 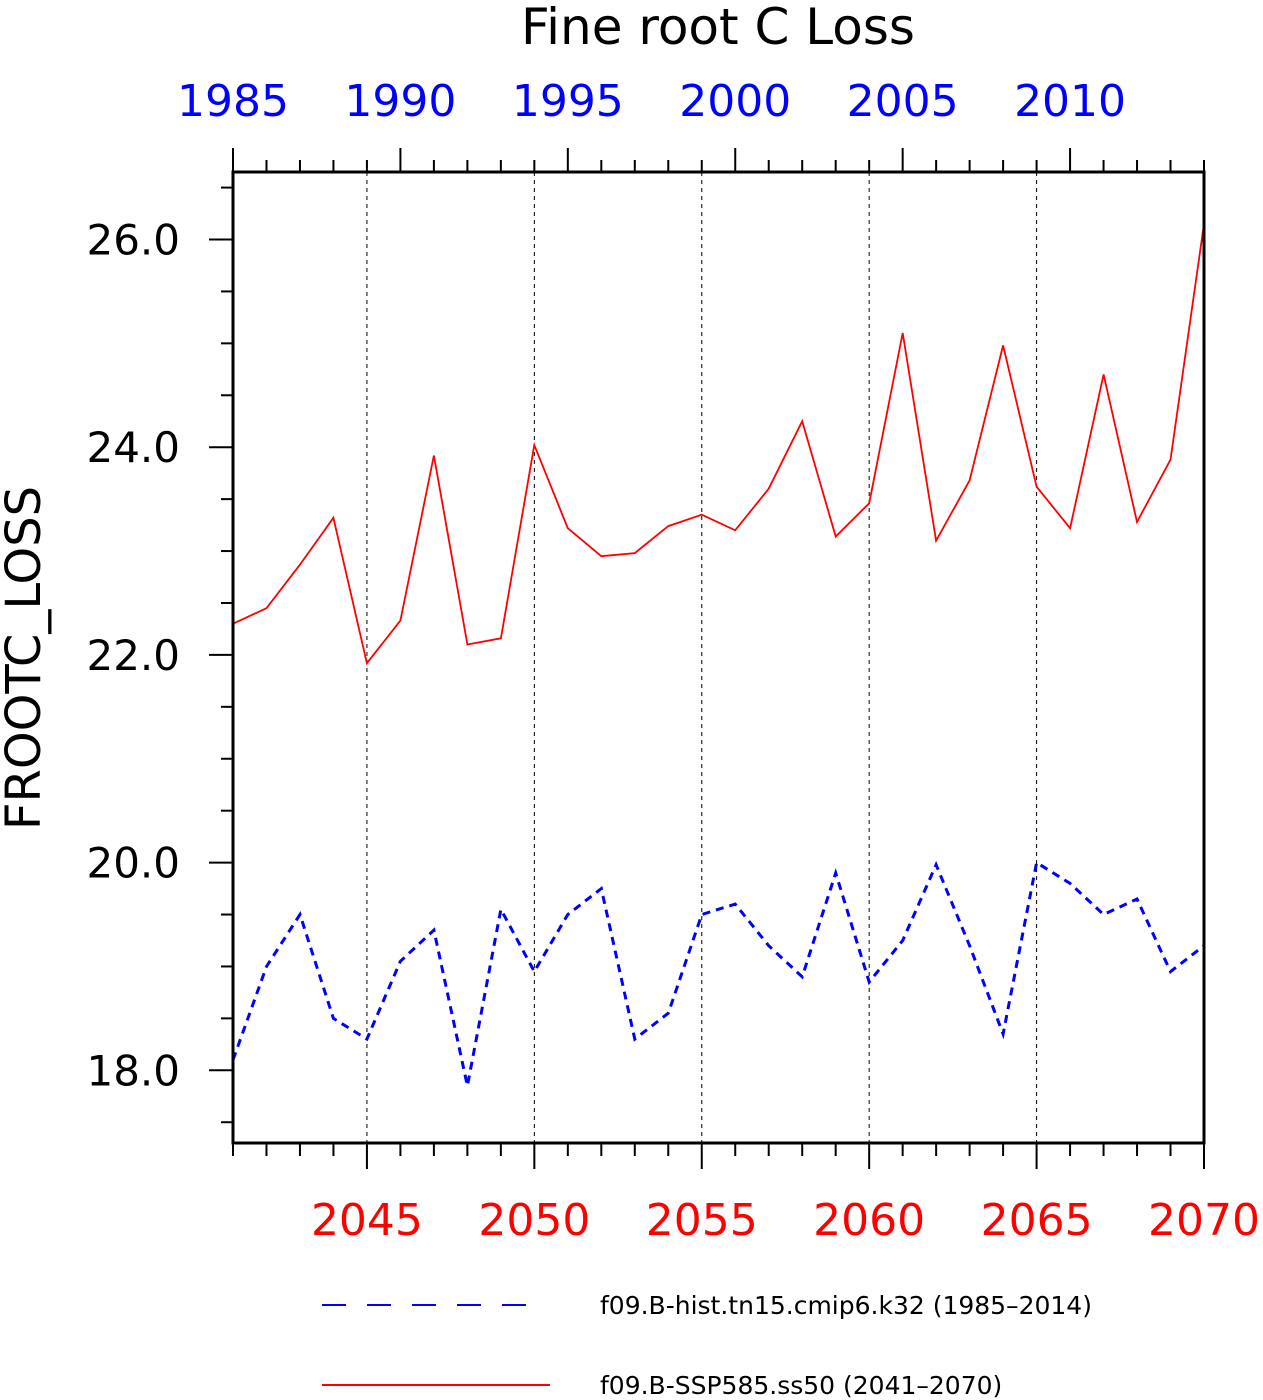 What do you see at coordinates (1037, 1220) in the screenshot?
I see `bottom-tick-label: 2065` at bounding box center [1037, 1220].